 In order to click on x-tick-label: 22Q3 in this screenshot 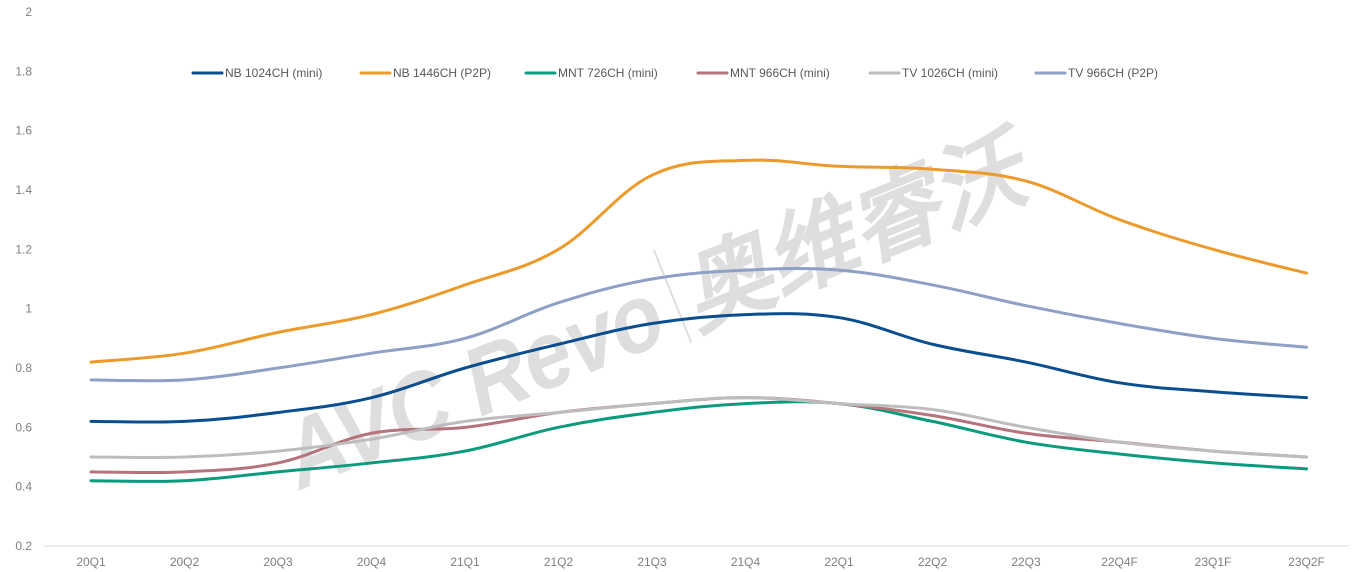, I will do `click(1026, 562)`.